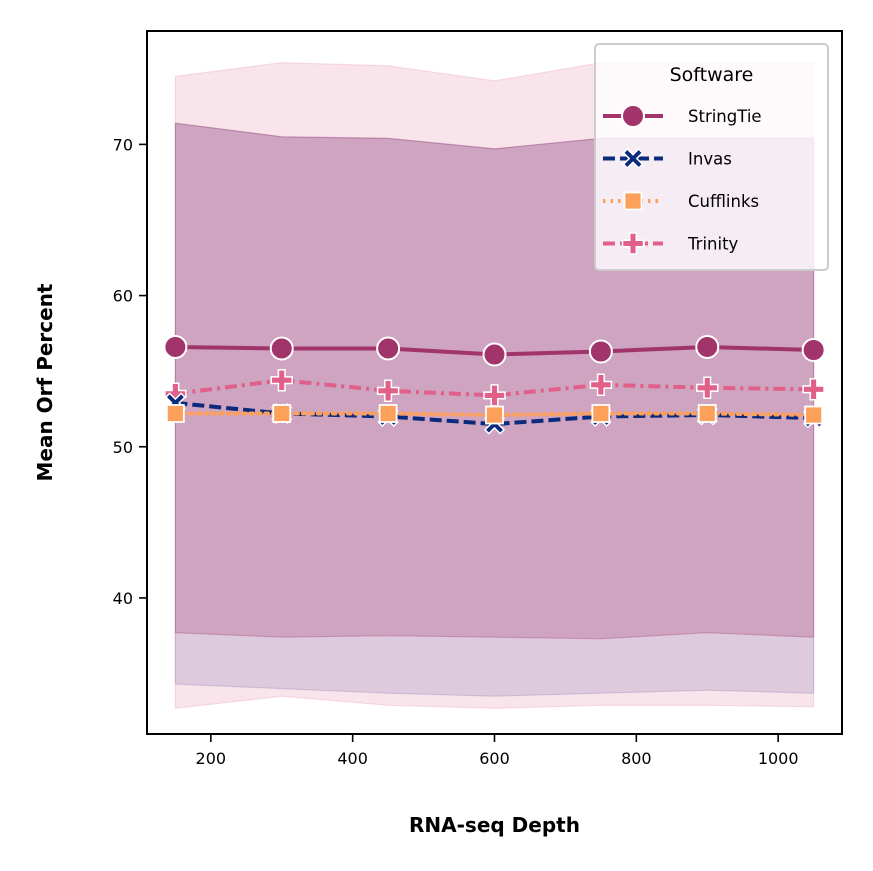 This screenshot has height=871, width=873. I want to click on legend-item-cufflinks: Cufflinks, so click(681, 201).